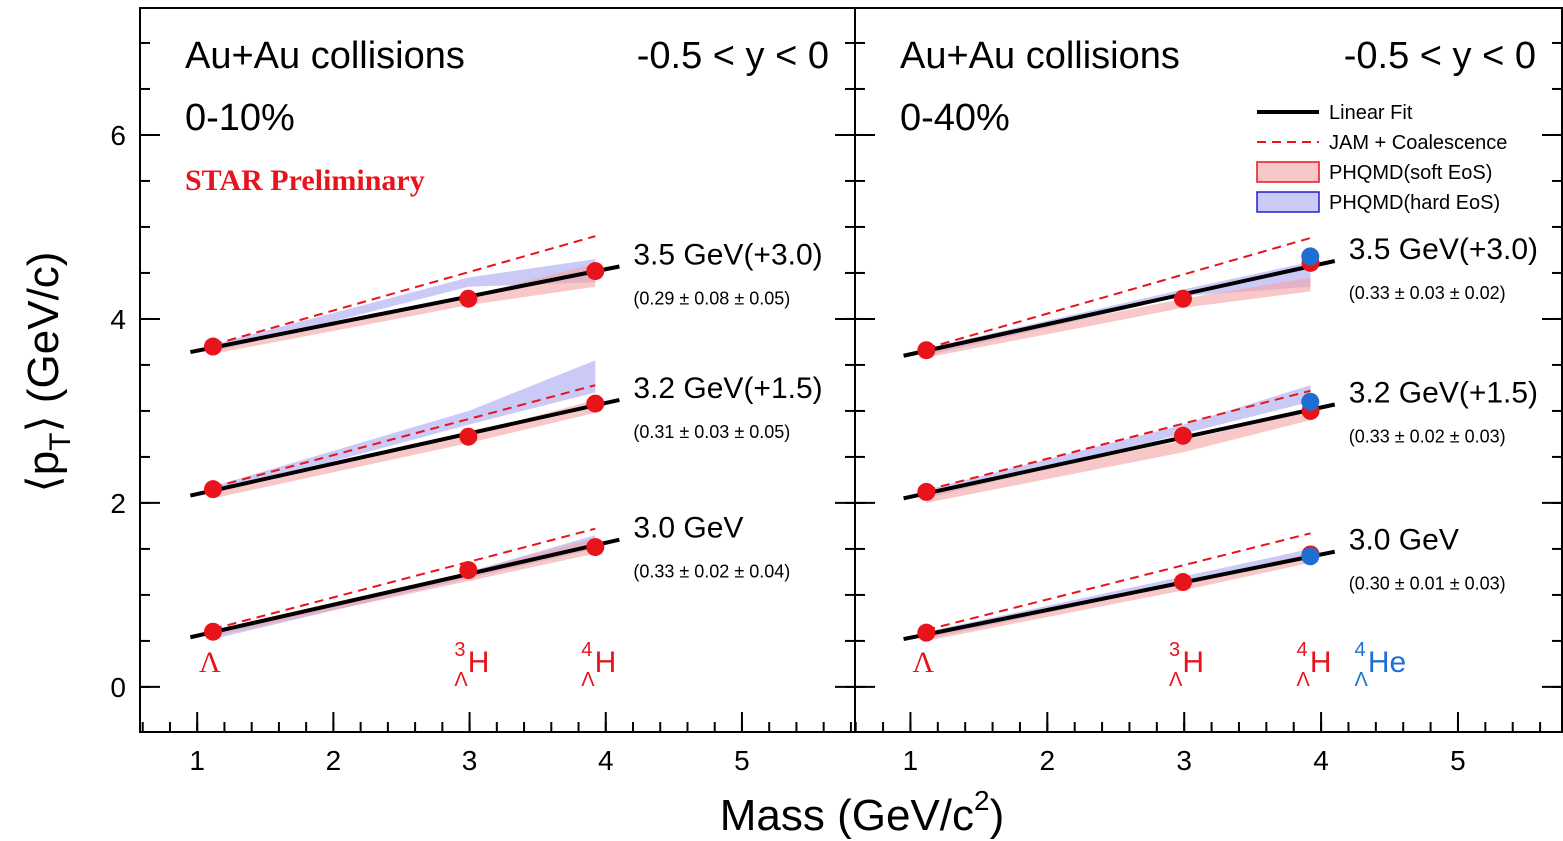  I want to click on particle-label: 3 ΛH, so click(471, 665).